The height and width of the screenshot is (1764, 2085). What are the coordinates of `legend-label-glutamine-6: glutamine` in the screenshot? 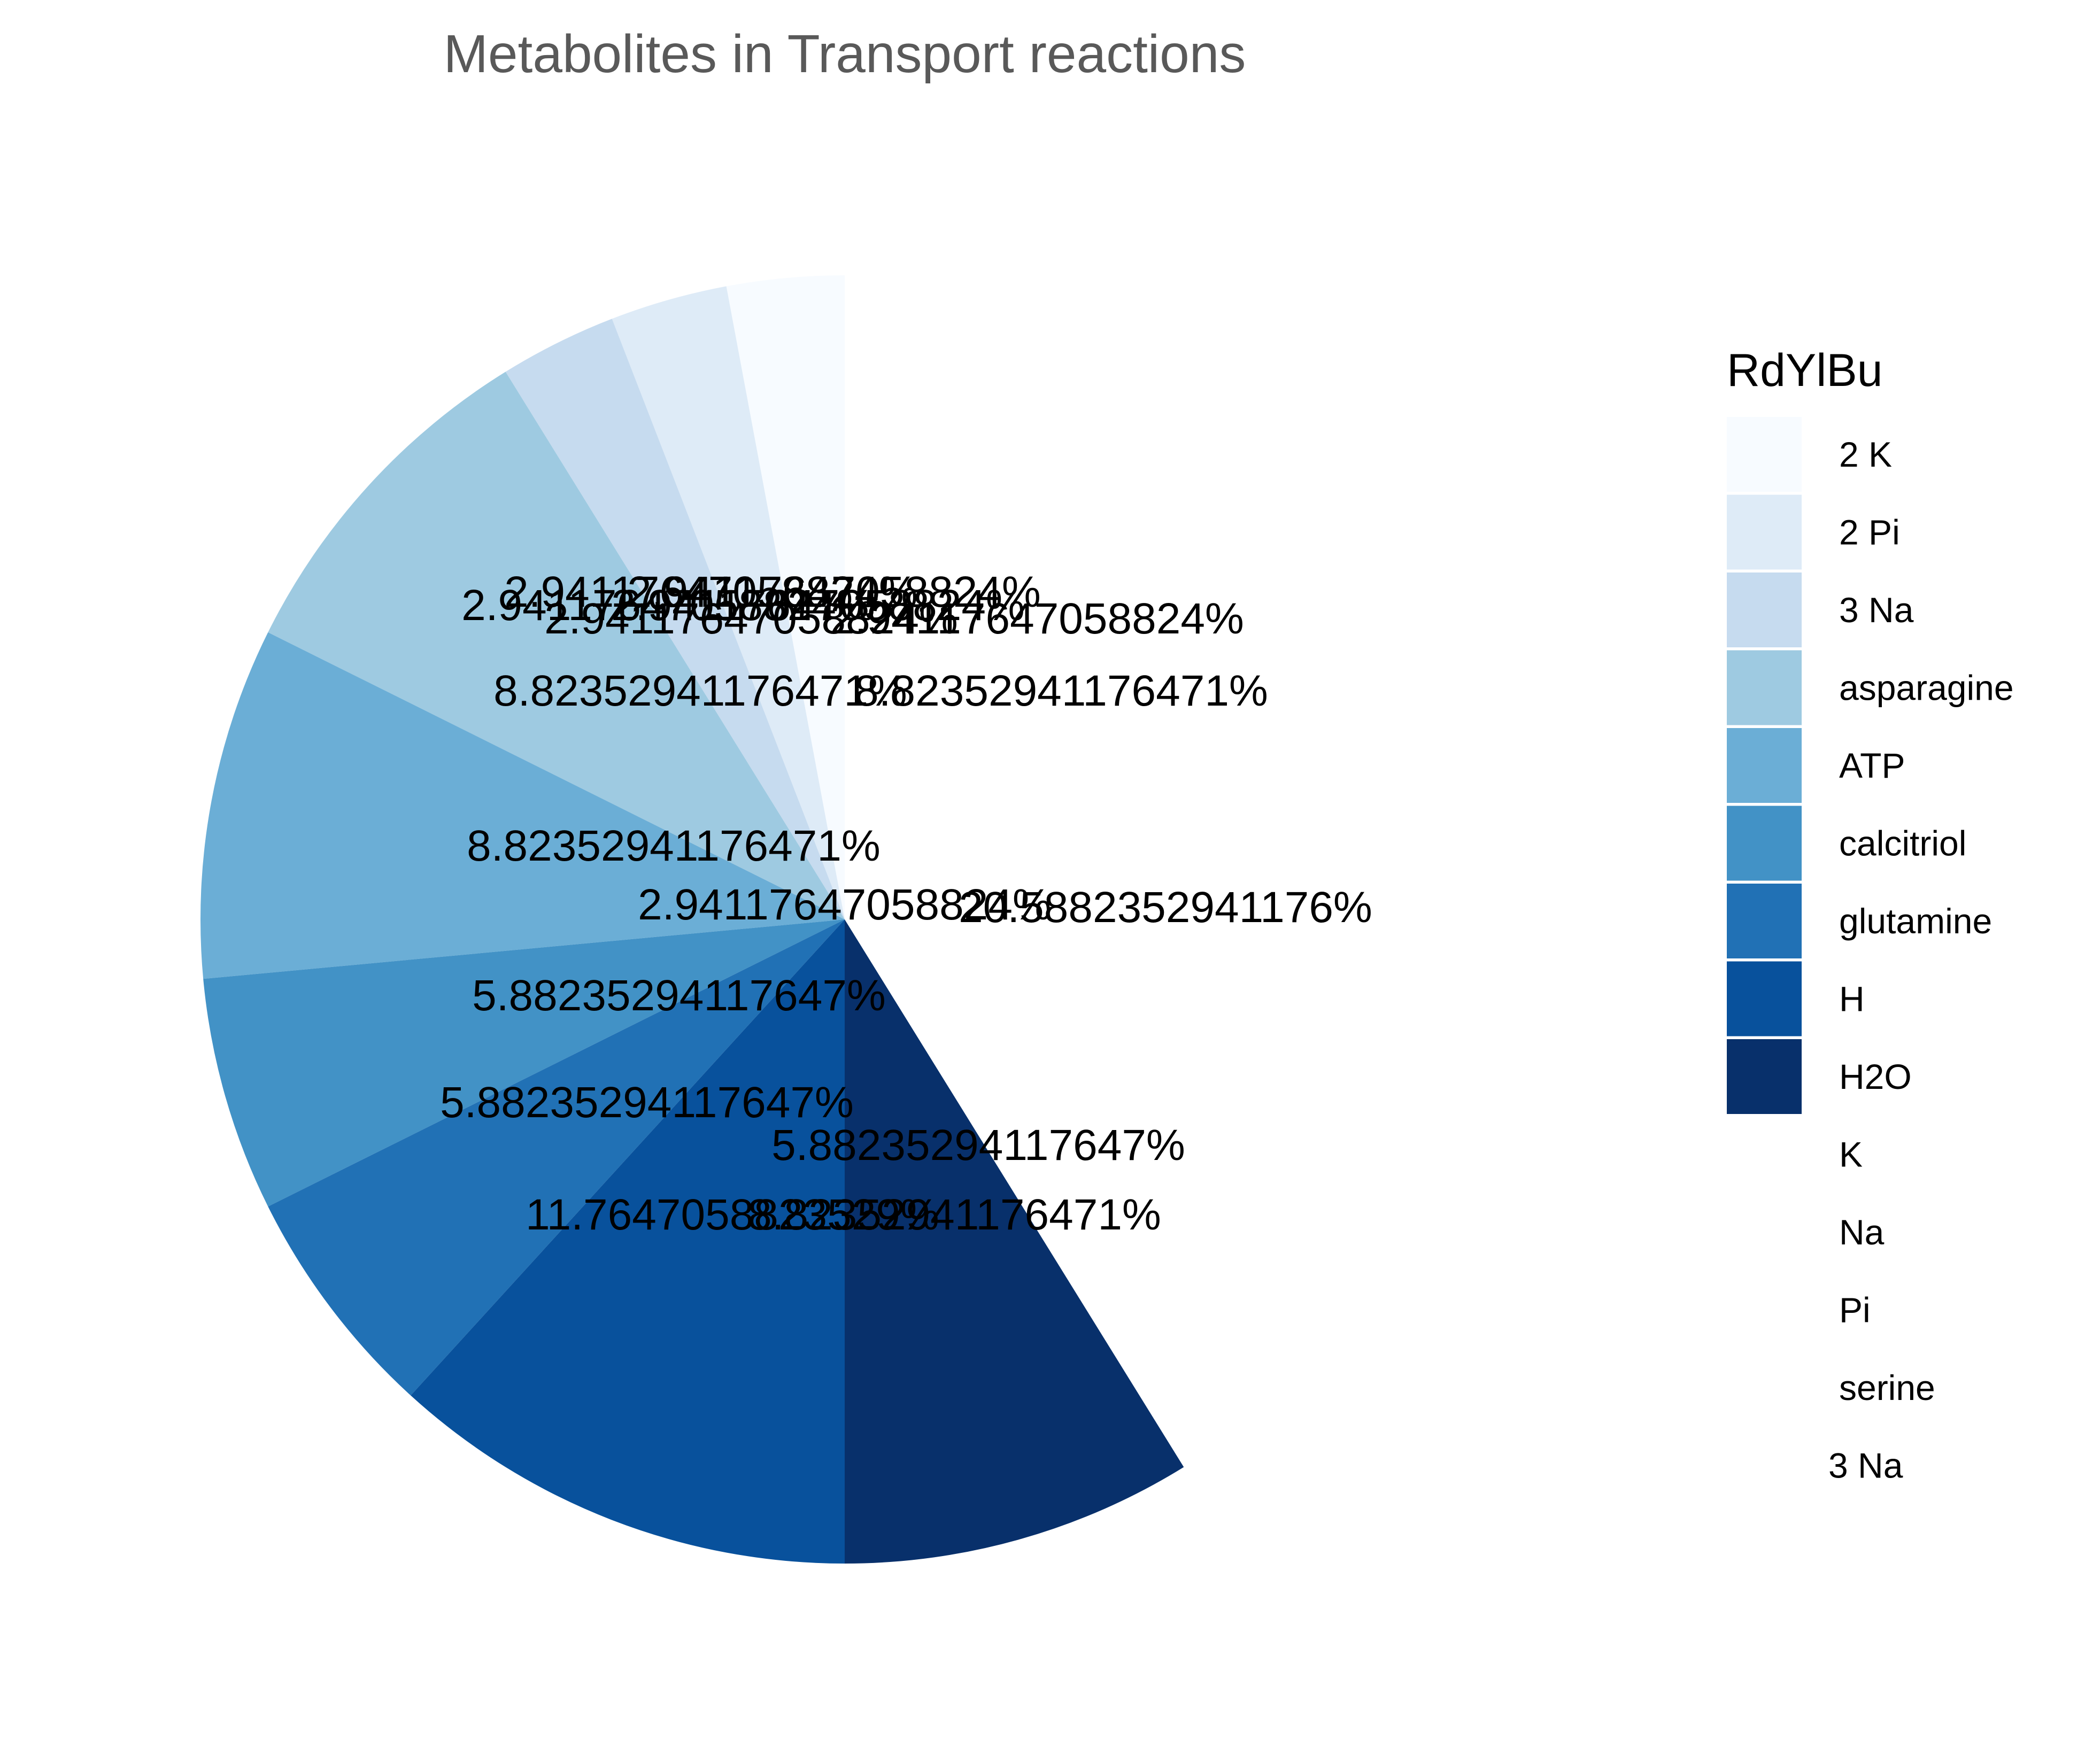 It's located at (1915, 921).